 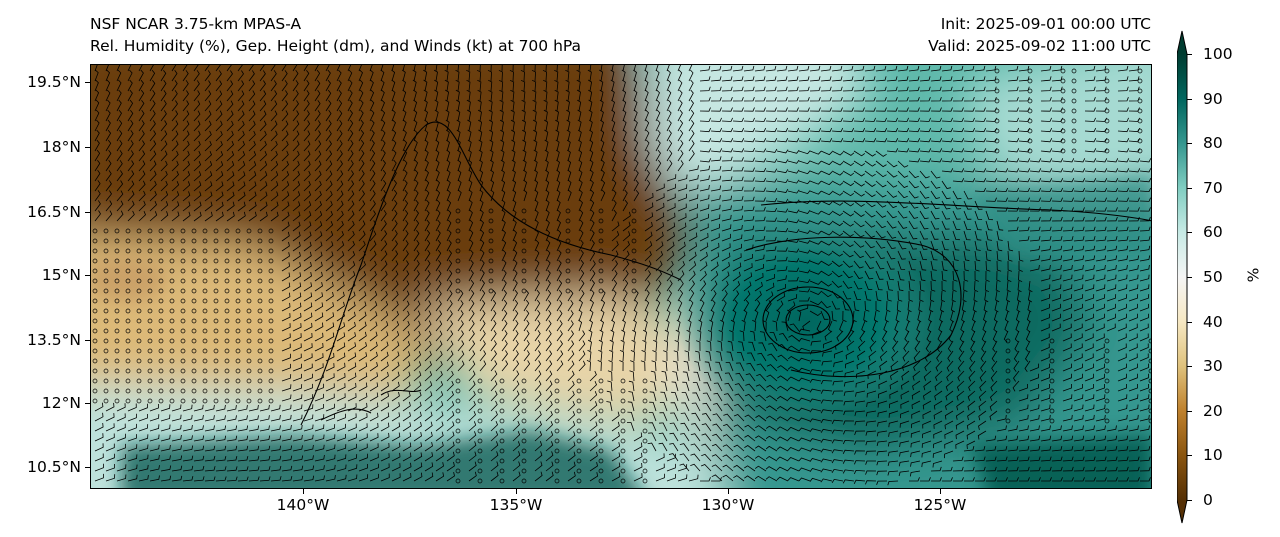 I want to click on valid-time: Valid: 2025-09-02 11:00 UTC, so click(x=1039, y=46).